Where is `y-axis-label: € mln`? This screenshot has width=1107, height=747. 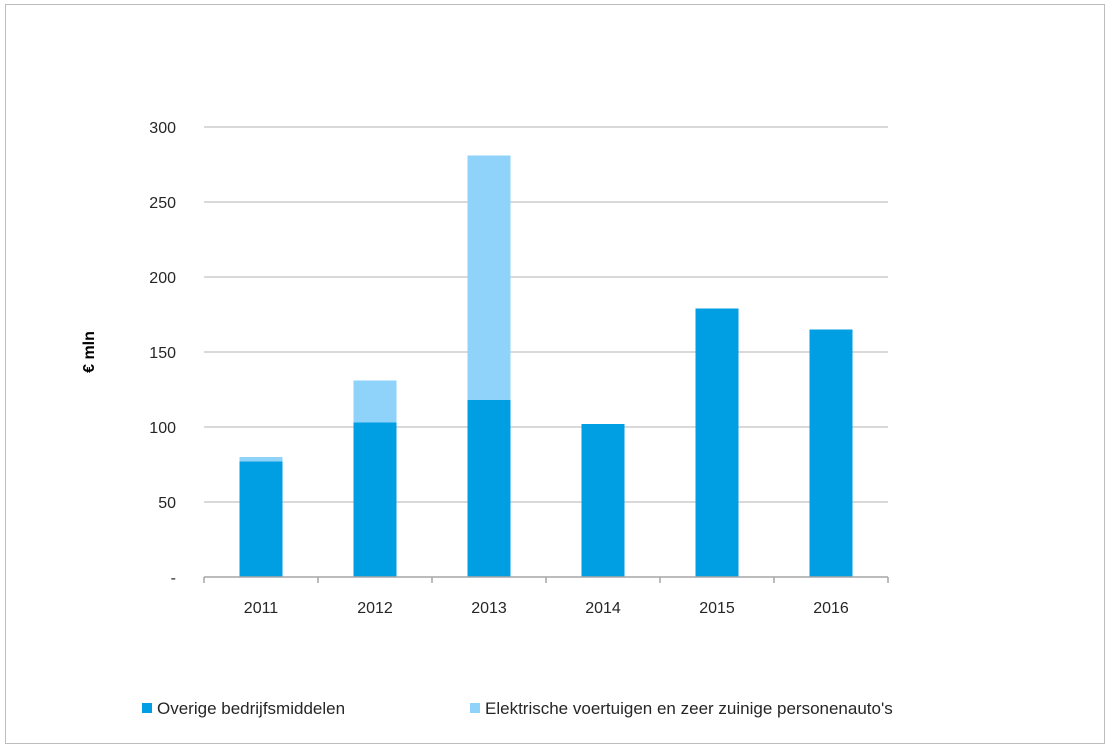
y-axis-label: € mln is located at coordinates (89, 352).